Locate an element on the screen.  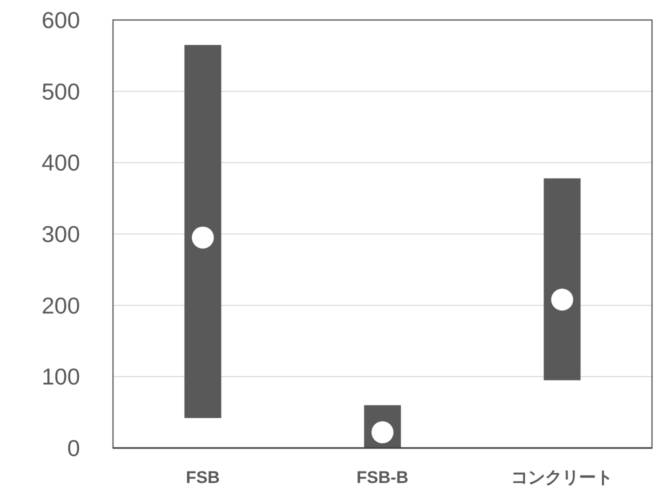
y-tick-label: 600 is located at coordinates (61, 20).